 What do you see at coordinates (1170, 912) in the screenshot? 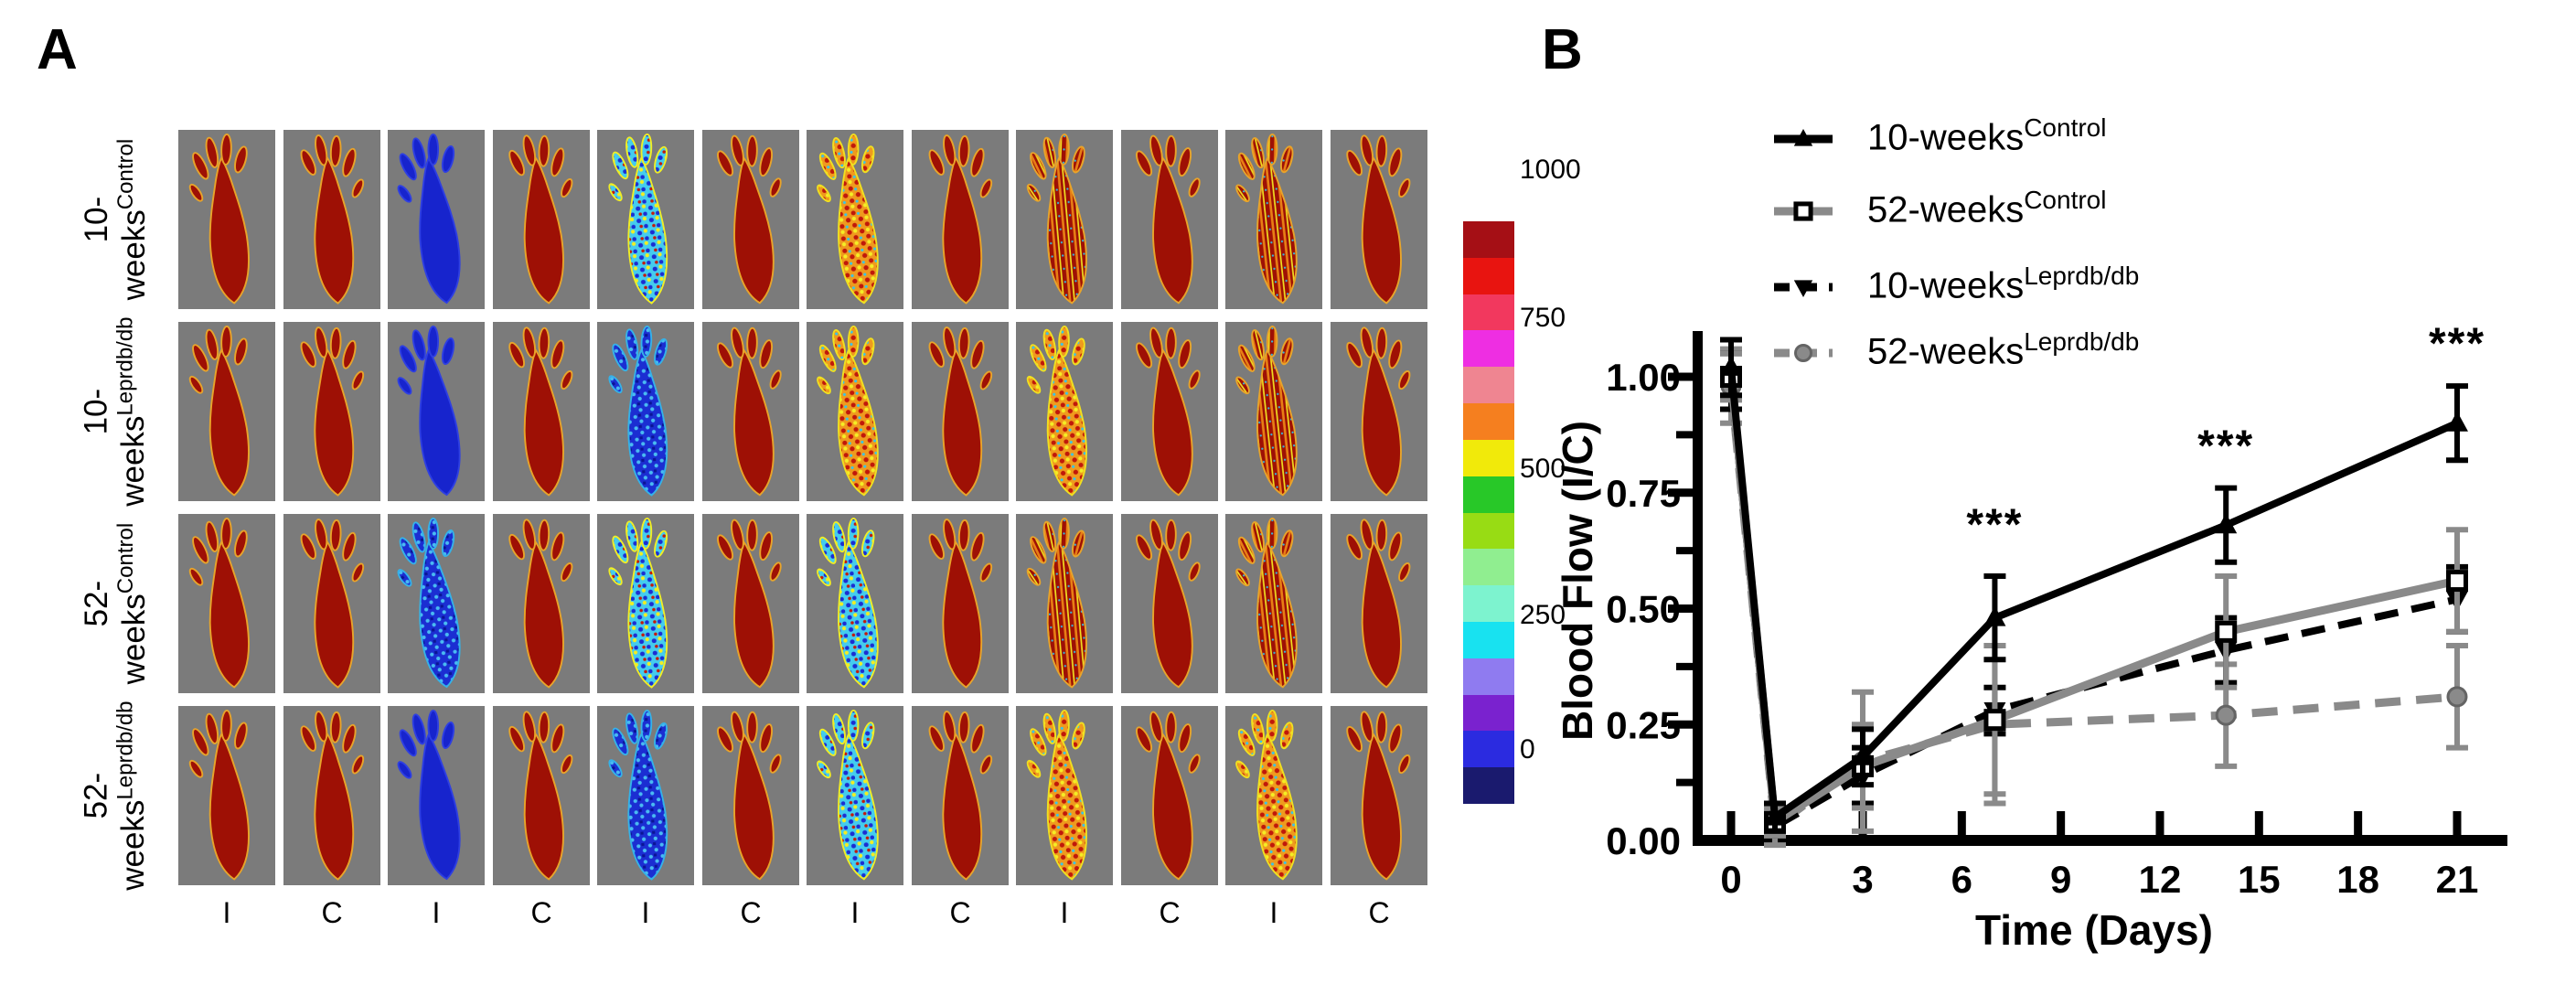
I see `column-label-10: C` at bounding box center [1170, 912].